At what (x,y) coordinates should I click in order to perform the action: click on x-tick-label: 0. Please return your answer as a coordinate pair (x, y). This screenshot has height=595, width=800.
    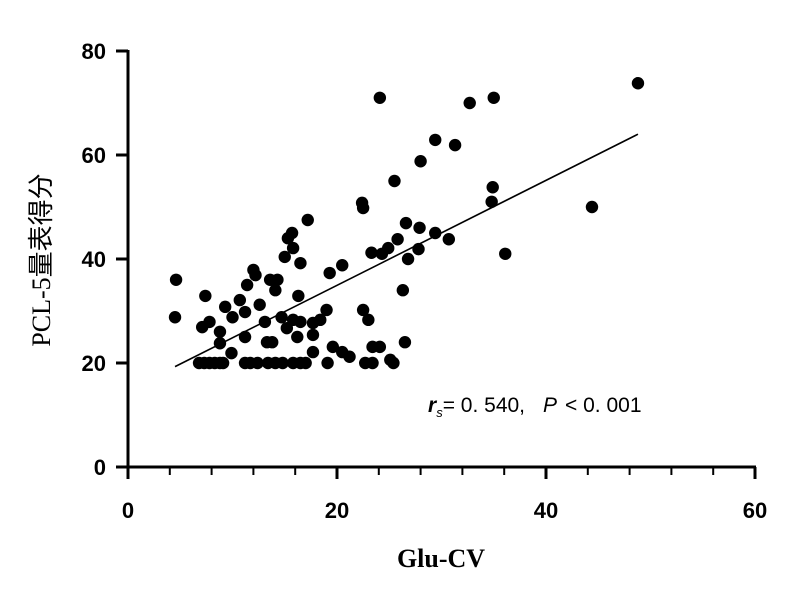
    Looking at the image, I should click on (128, 510).